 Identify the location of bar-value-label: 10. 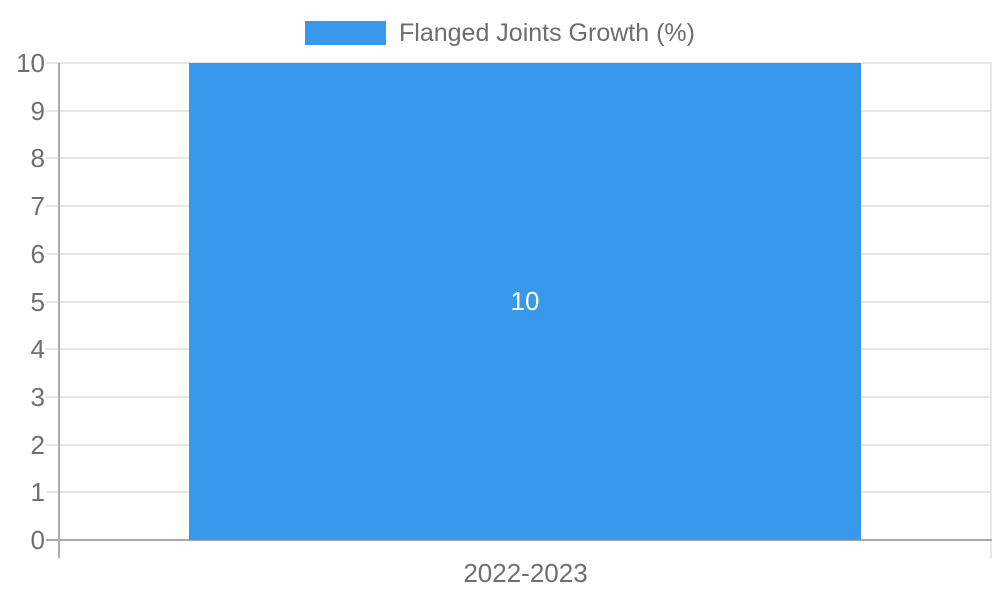
(525, 301).